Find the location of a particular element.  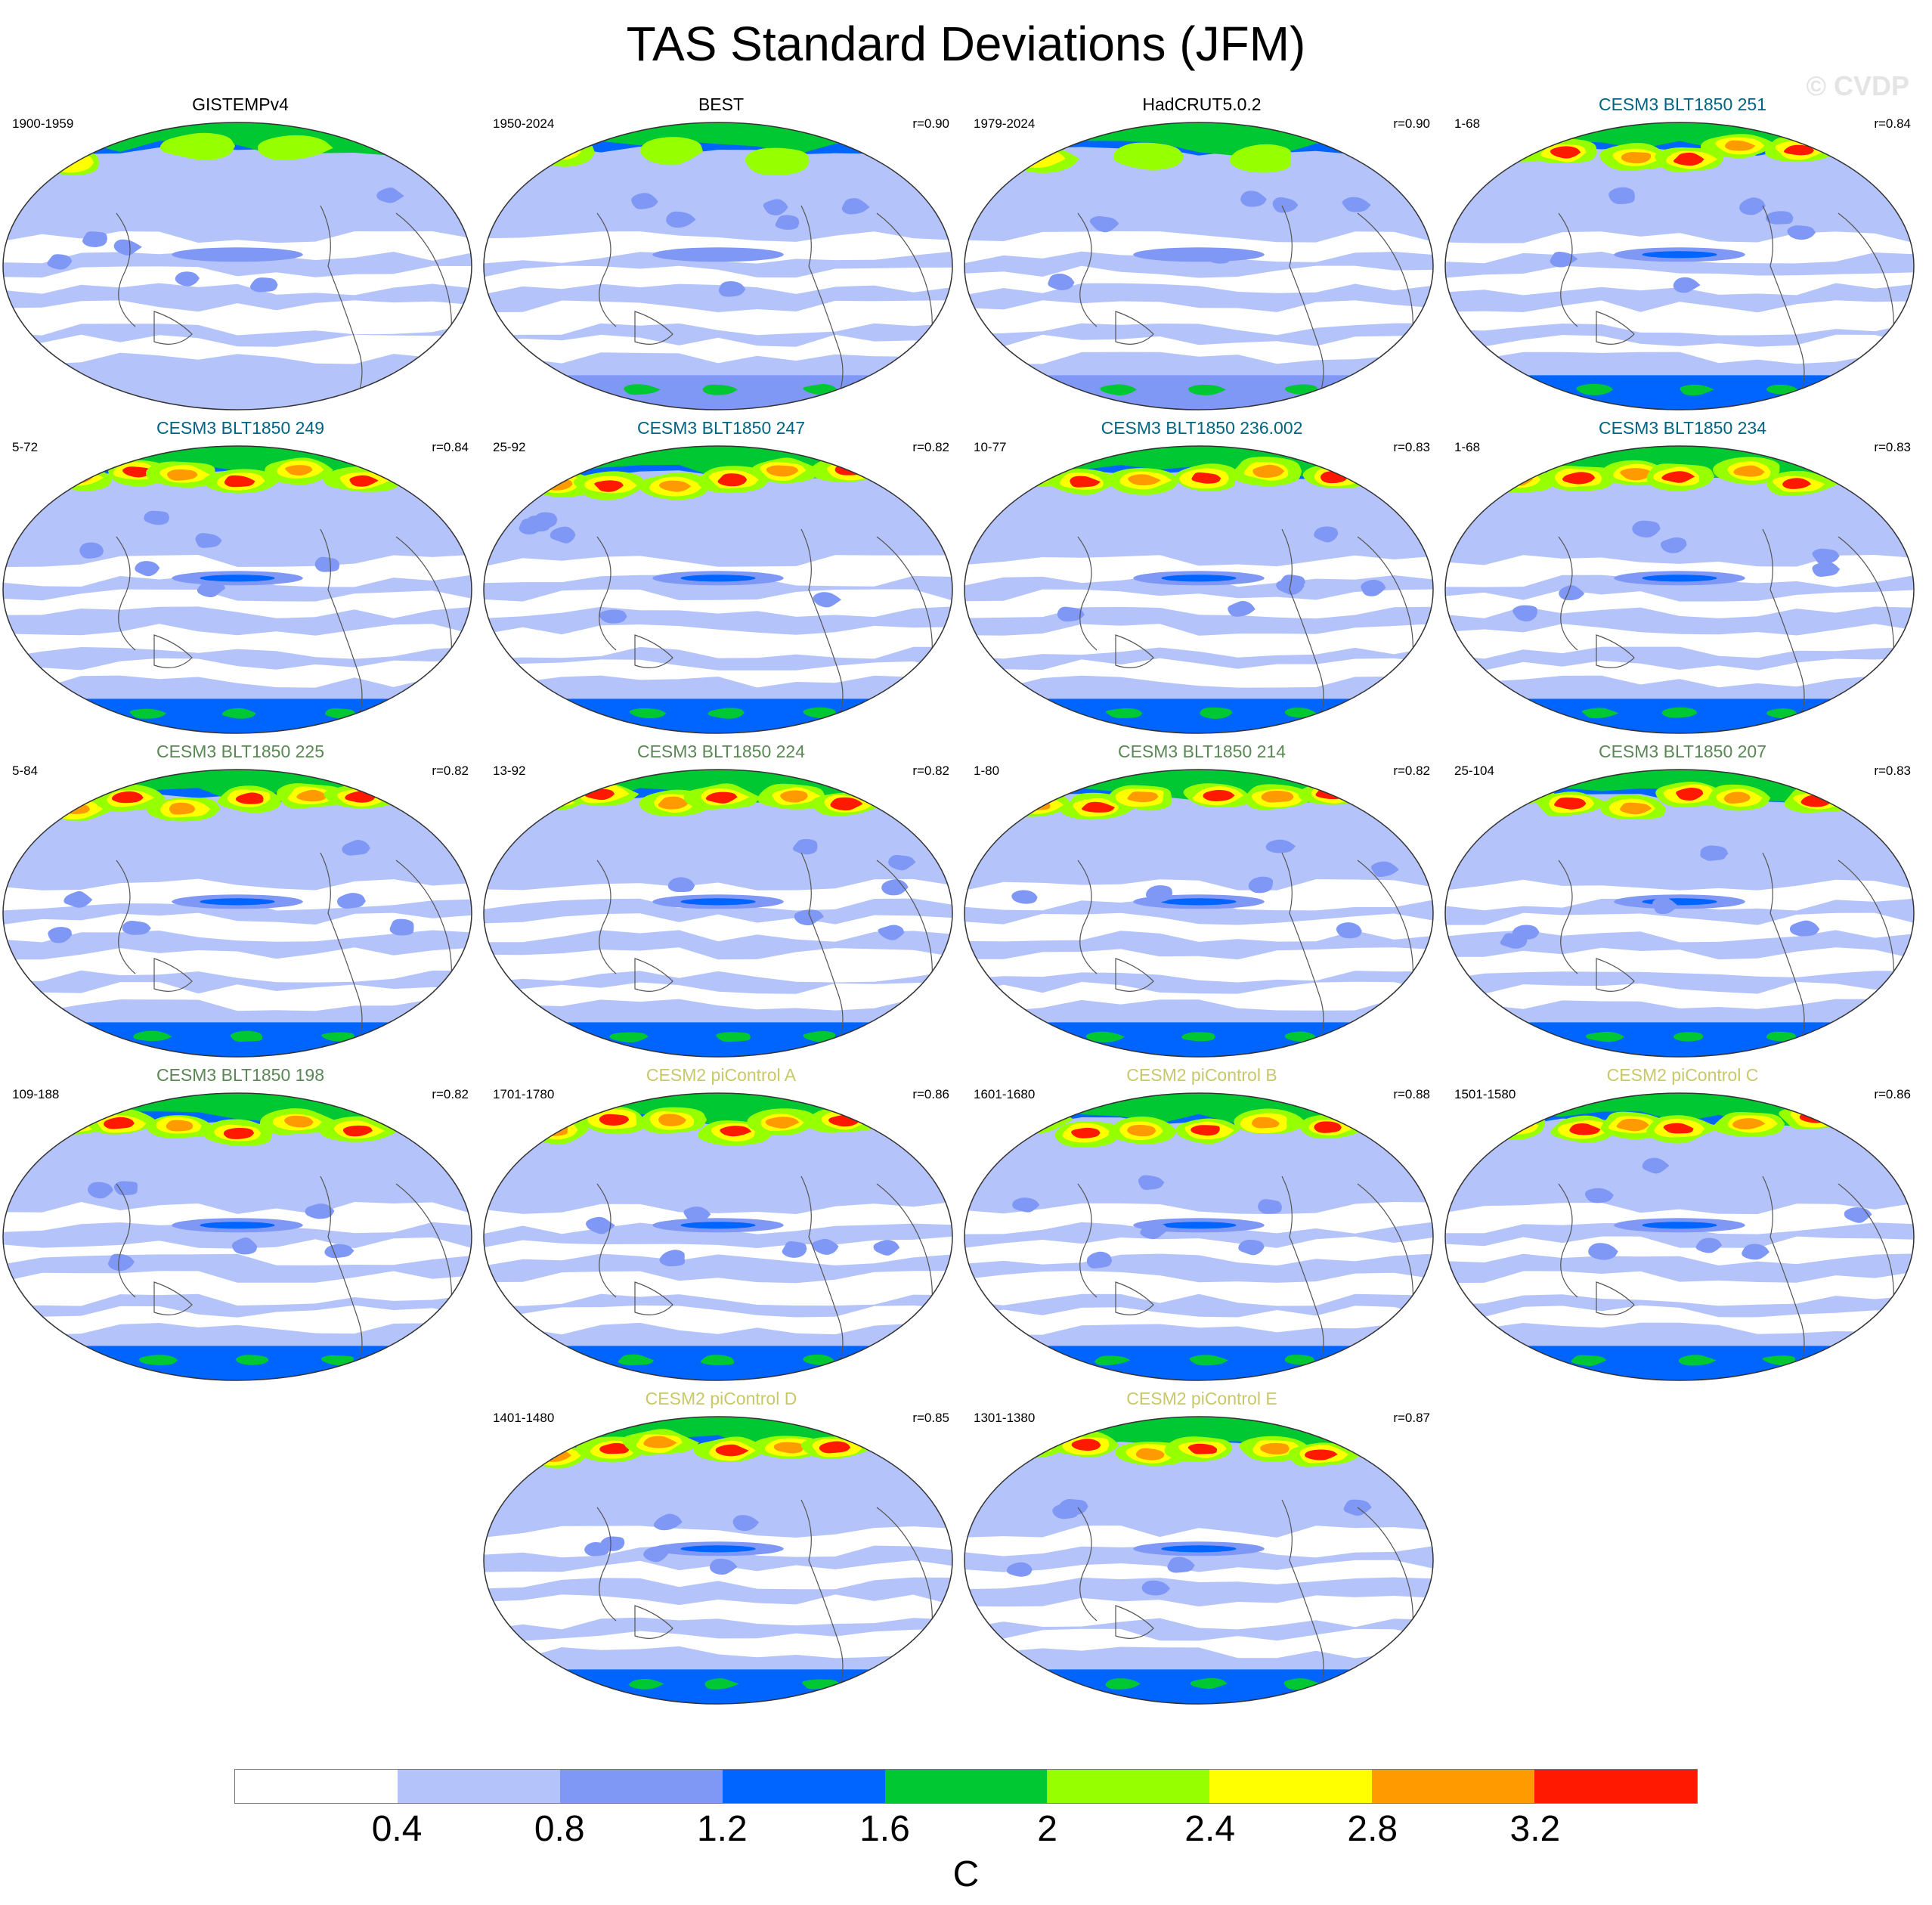

cvdp-watermark: © CVDP is located at coordinates (1857, 85).